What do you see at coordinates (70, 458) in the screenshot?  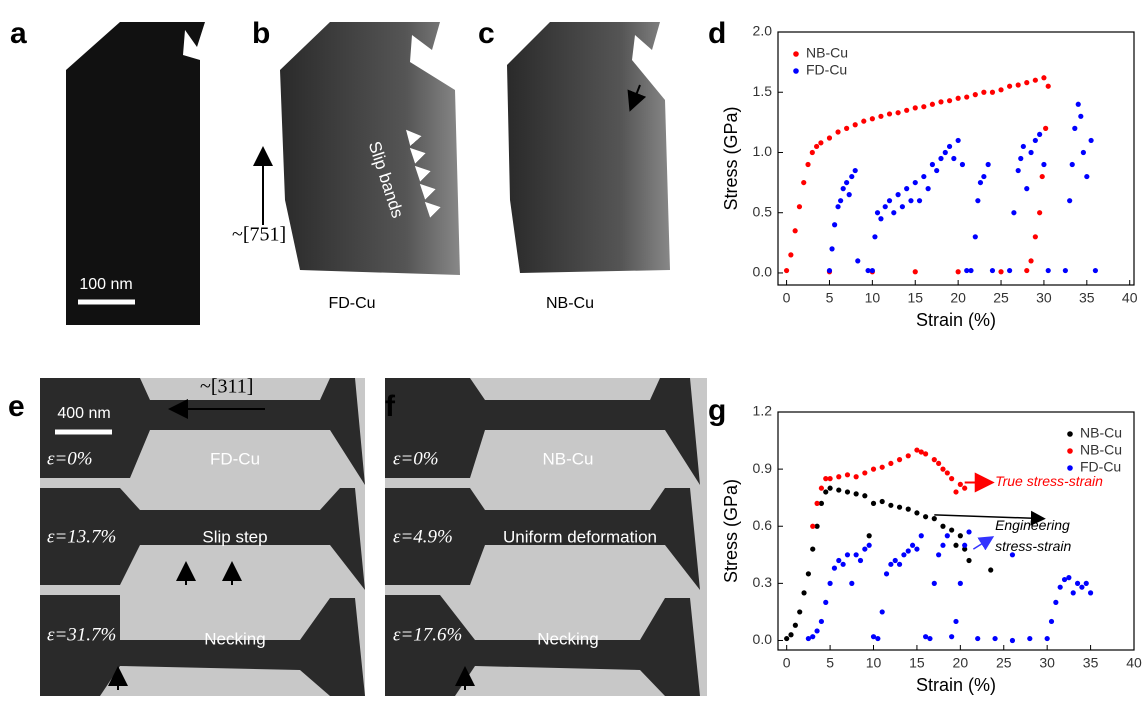 I see `strain-label: ε=0%` at bounding box center [70, 458].